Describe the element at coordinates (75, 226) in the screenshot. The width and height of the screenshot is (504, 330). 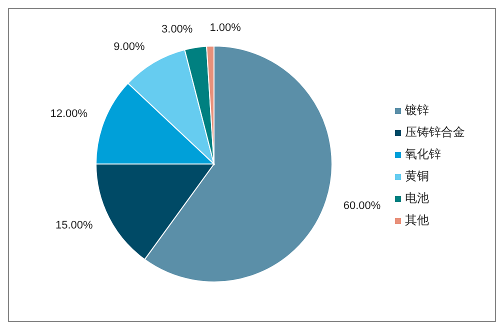
I see `data-label: 15.00%` at that location.